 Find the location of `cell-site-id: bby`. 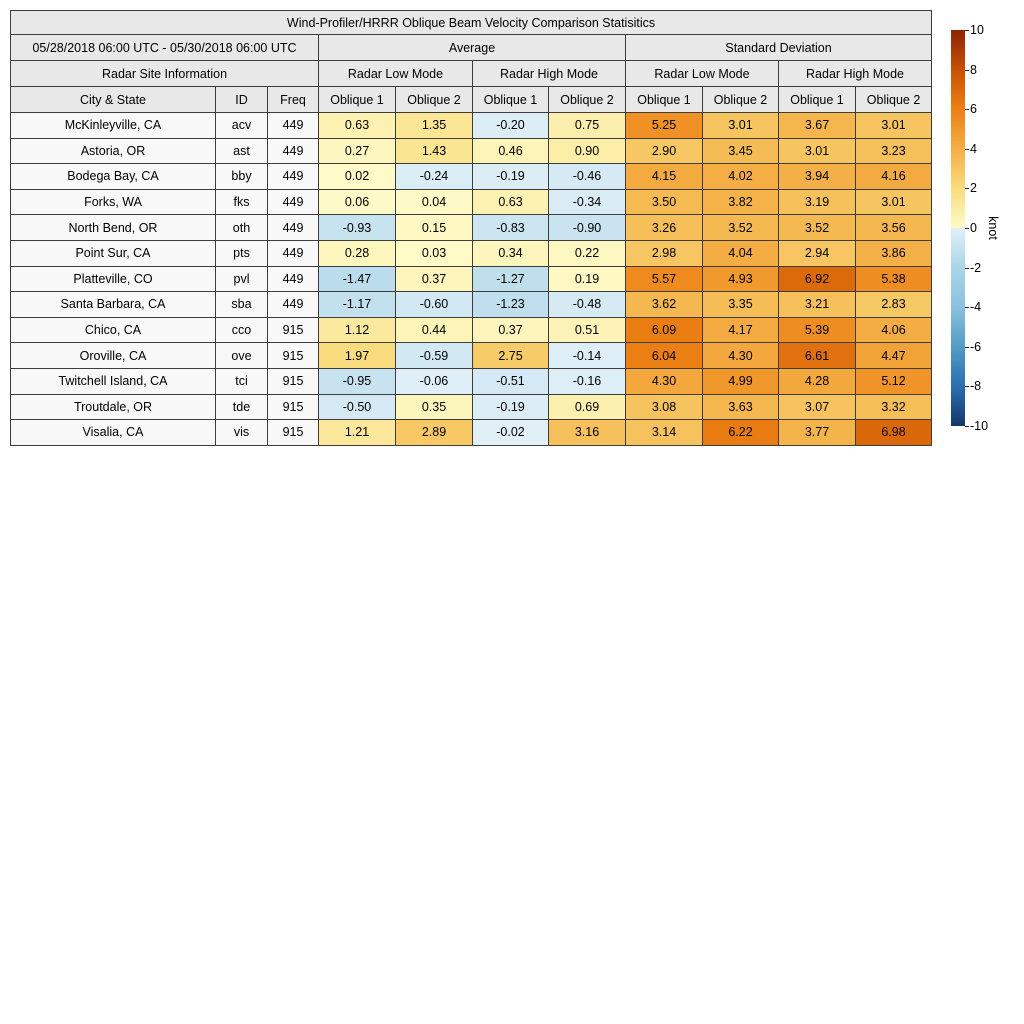

cell-site-id: bby is located at coordinates (241, 176).